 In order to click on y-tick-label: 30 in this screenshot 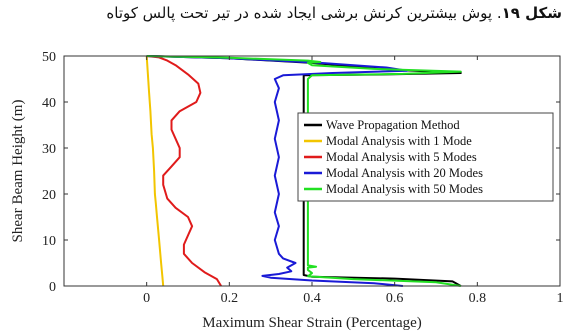, I will do `click(49, 149)`.